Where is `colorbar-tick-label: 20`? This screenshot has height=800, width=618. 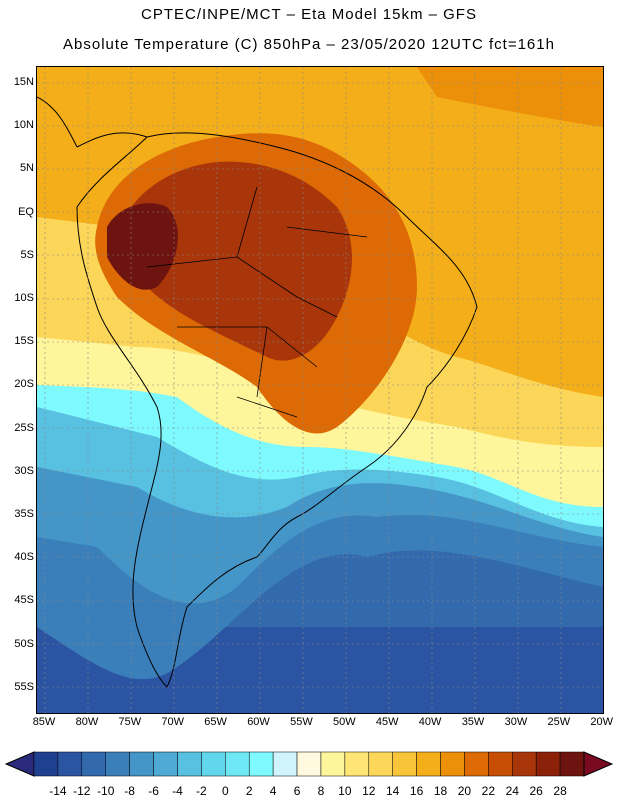
colorbar-tick-label: 20 is located at coordinates (464, 791).